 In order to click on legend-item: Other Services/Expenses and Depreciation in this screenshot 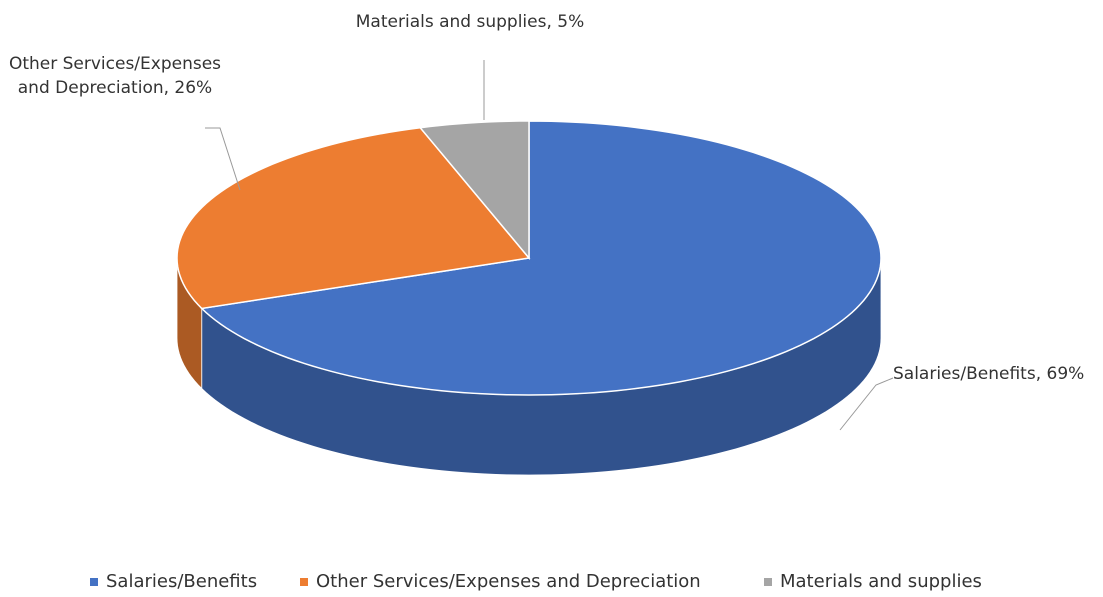, I will do `click(500, 581)`.